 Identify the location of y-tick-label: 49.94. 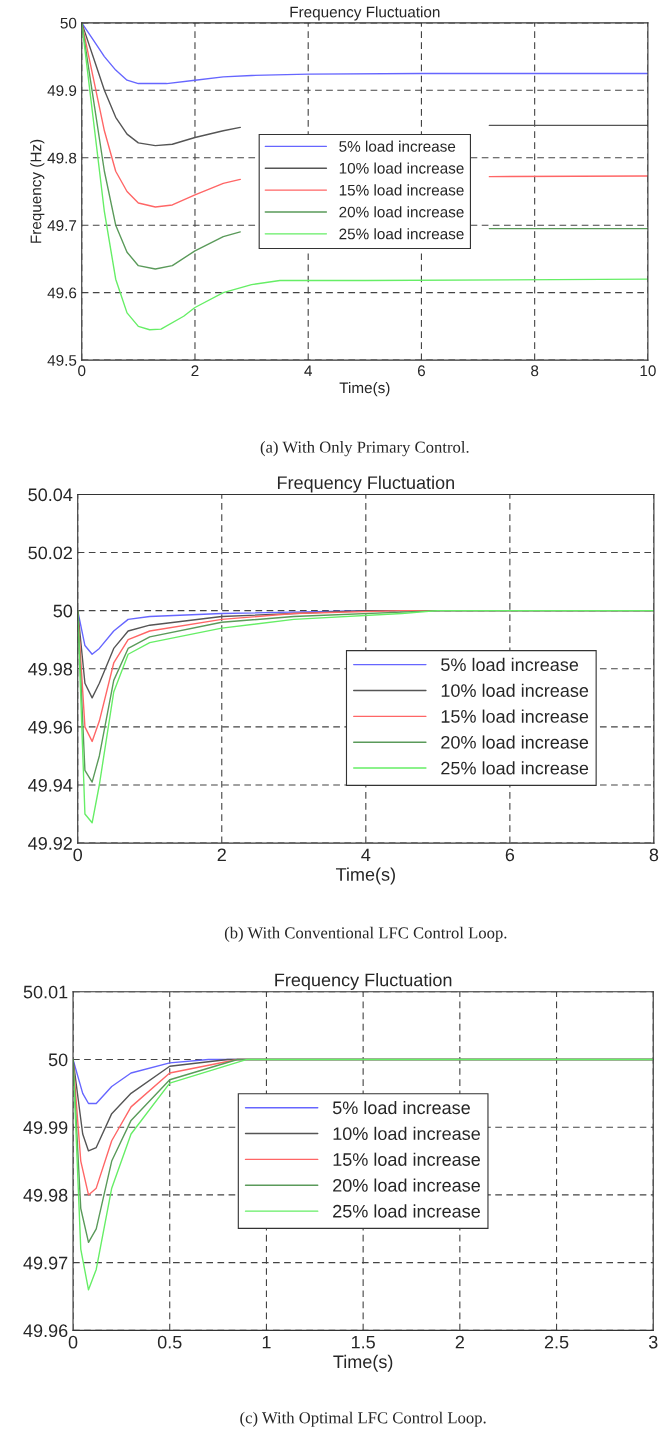
(50, 785).